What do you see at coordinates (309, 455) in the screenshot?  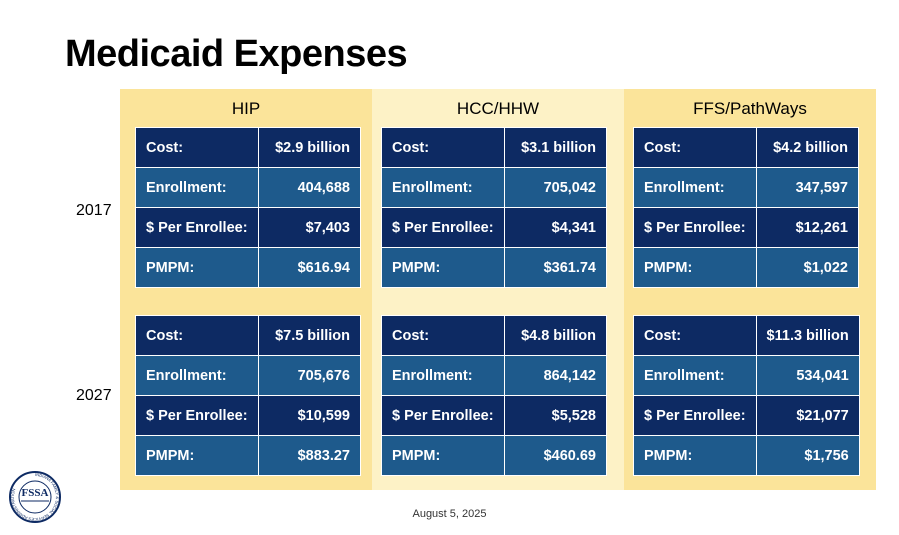 I see `value-pmpm: $883.27` at bounding box center [309, 455].